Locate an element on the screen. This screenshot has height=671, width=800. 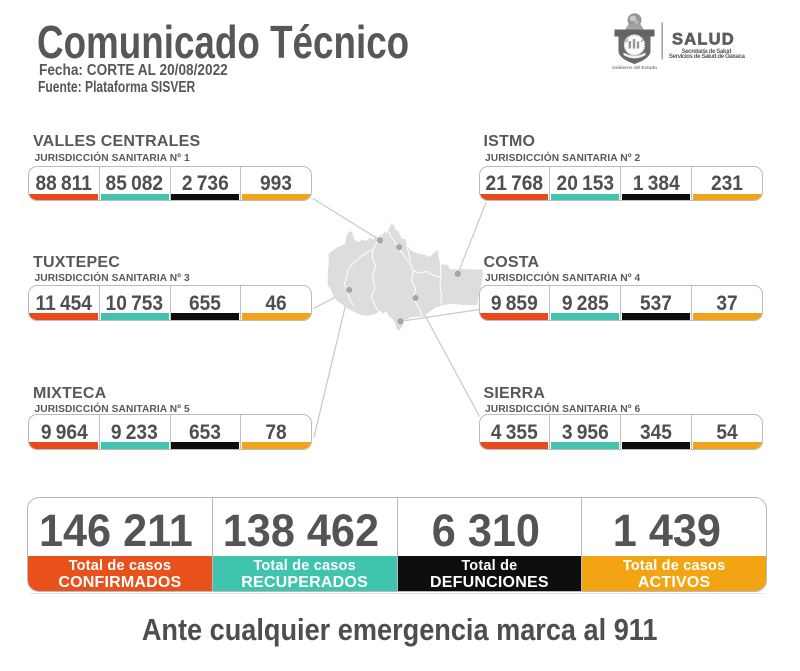
svg-text: SALUD is located at coordinates (703, 40).